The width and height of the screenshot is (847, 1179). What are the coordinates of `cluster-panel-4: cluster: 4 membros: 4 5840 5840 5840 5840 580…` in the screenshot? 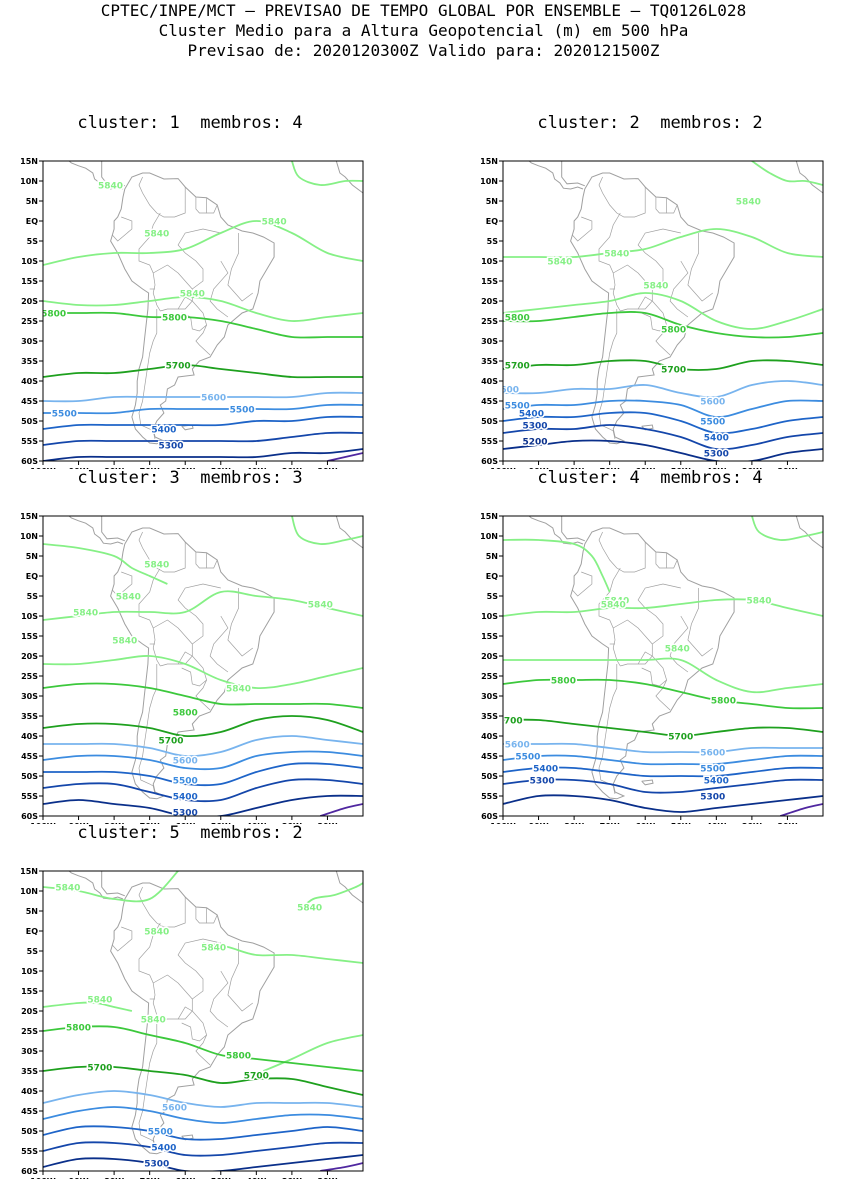 It's located at (663, 645).